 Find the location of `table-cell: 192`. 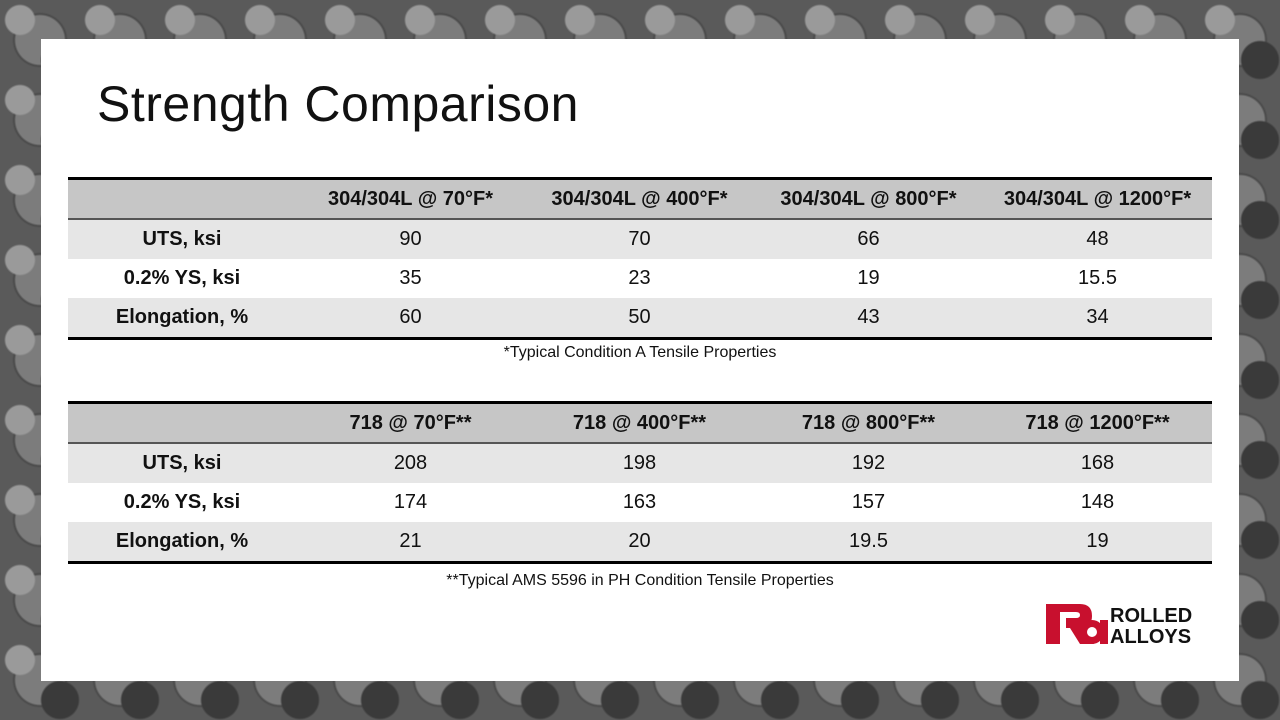

table-cell: 192 is located at coordinates (868, 463).